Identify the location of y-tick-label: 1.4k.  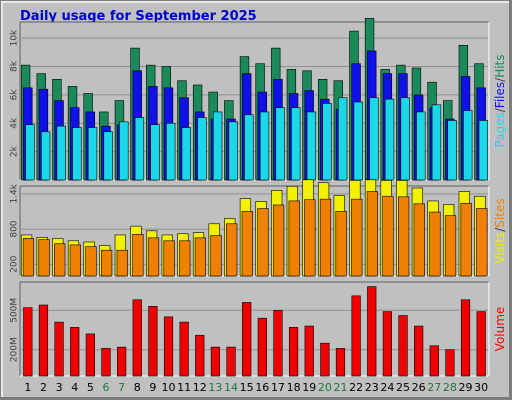
(15, 193).